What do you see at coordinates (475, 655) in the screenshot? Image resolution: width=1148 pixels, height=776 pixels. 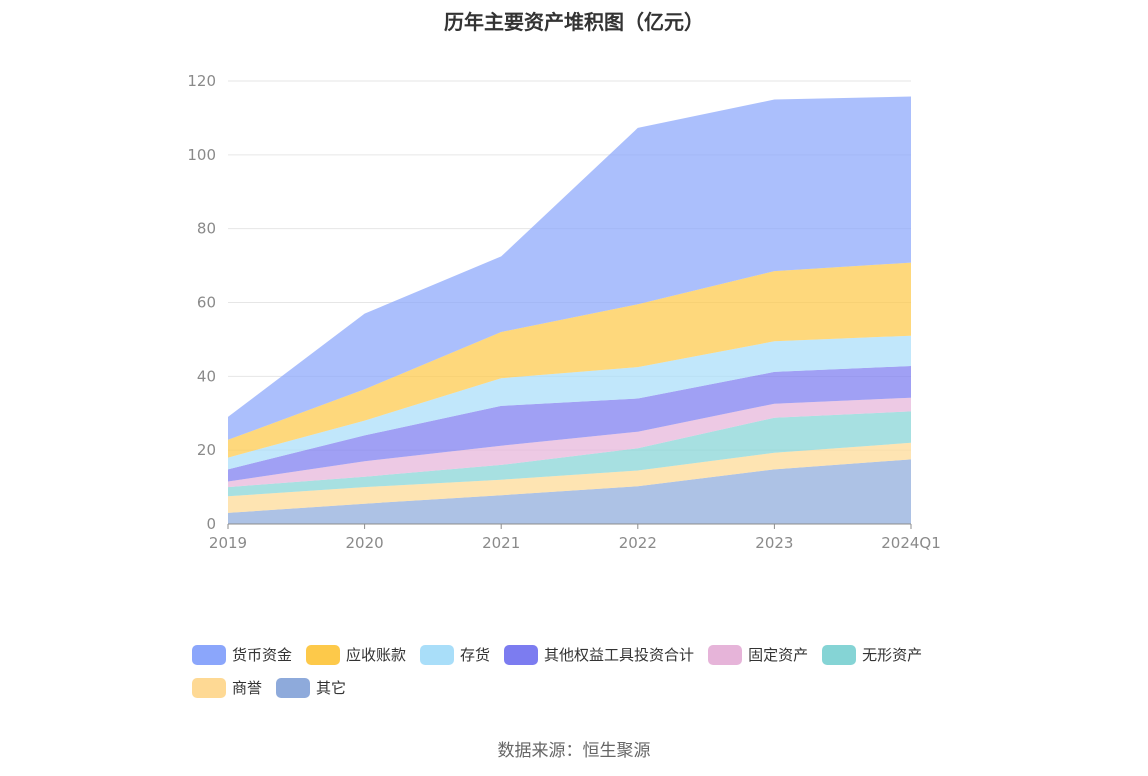 I see `legend-label: 存货` at bounding box center [475, 655].